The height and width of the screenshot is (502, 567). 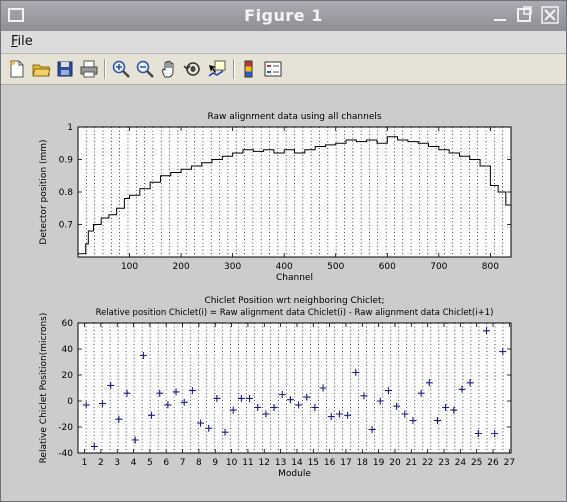 I want to click on y-tick-label: 0.8, so click(x=66, y=193).